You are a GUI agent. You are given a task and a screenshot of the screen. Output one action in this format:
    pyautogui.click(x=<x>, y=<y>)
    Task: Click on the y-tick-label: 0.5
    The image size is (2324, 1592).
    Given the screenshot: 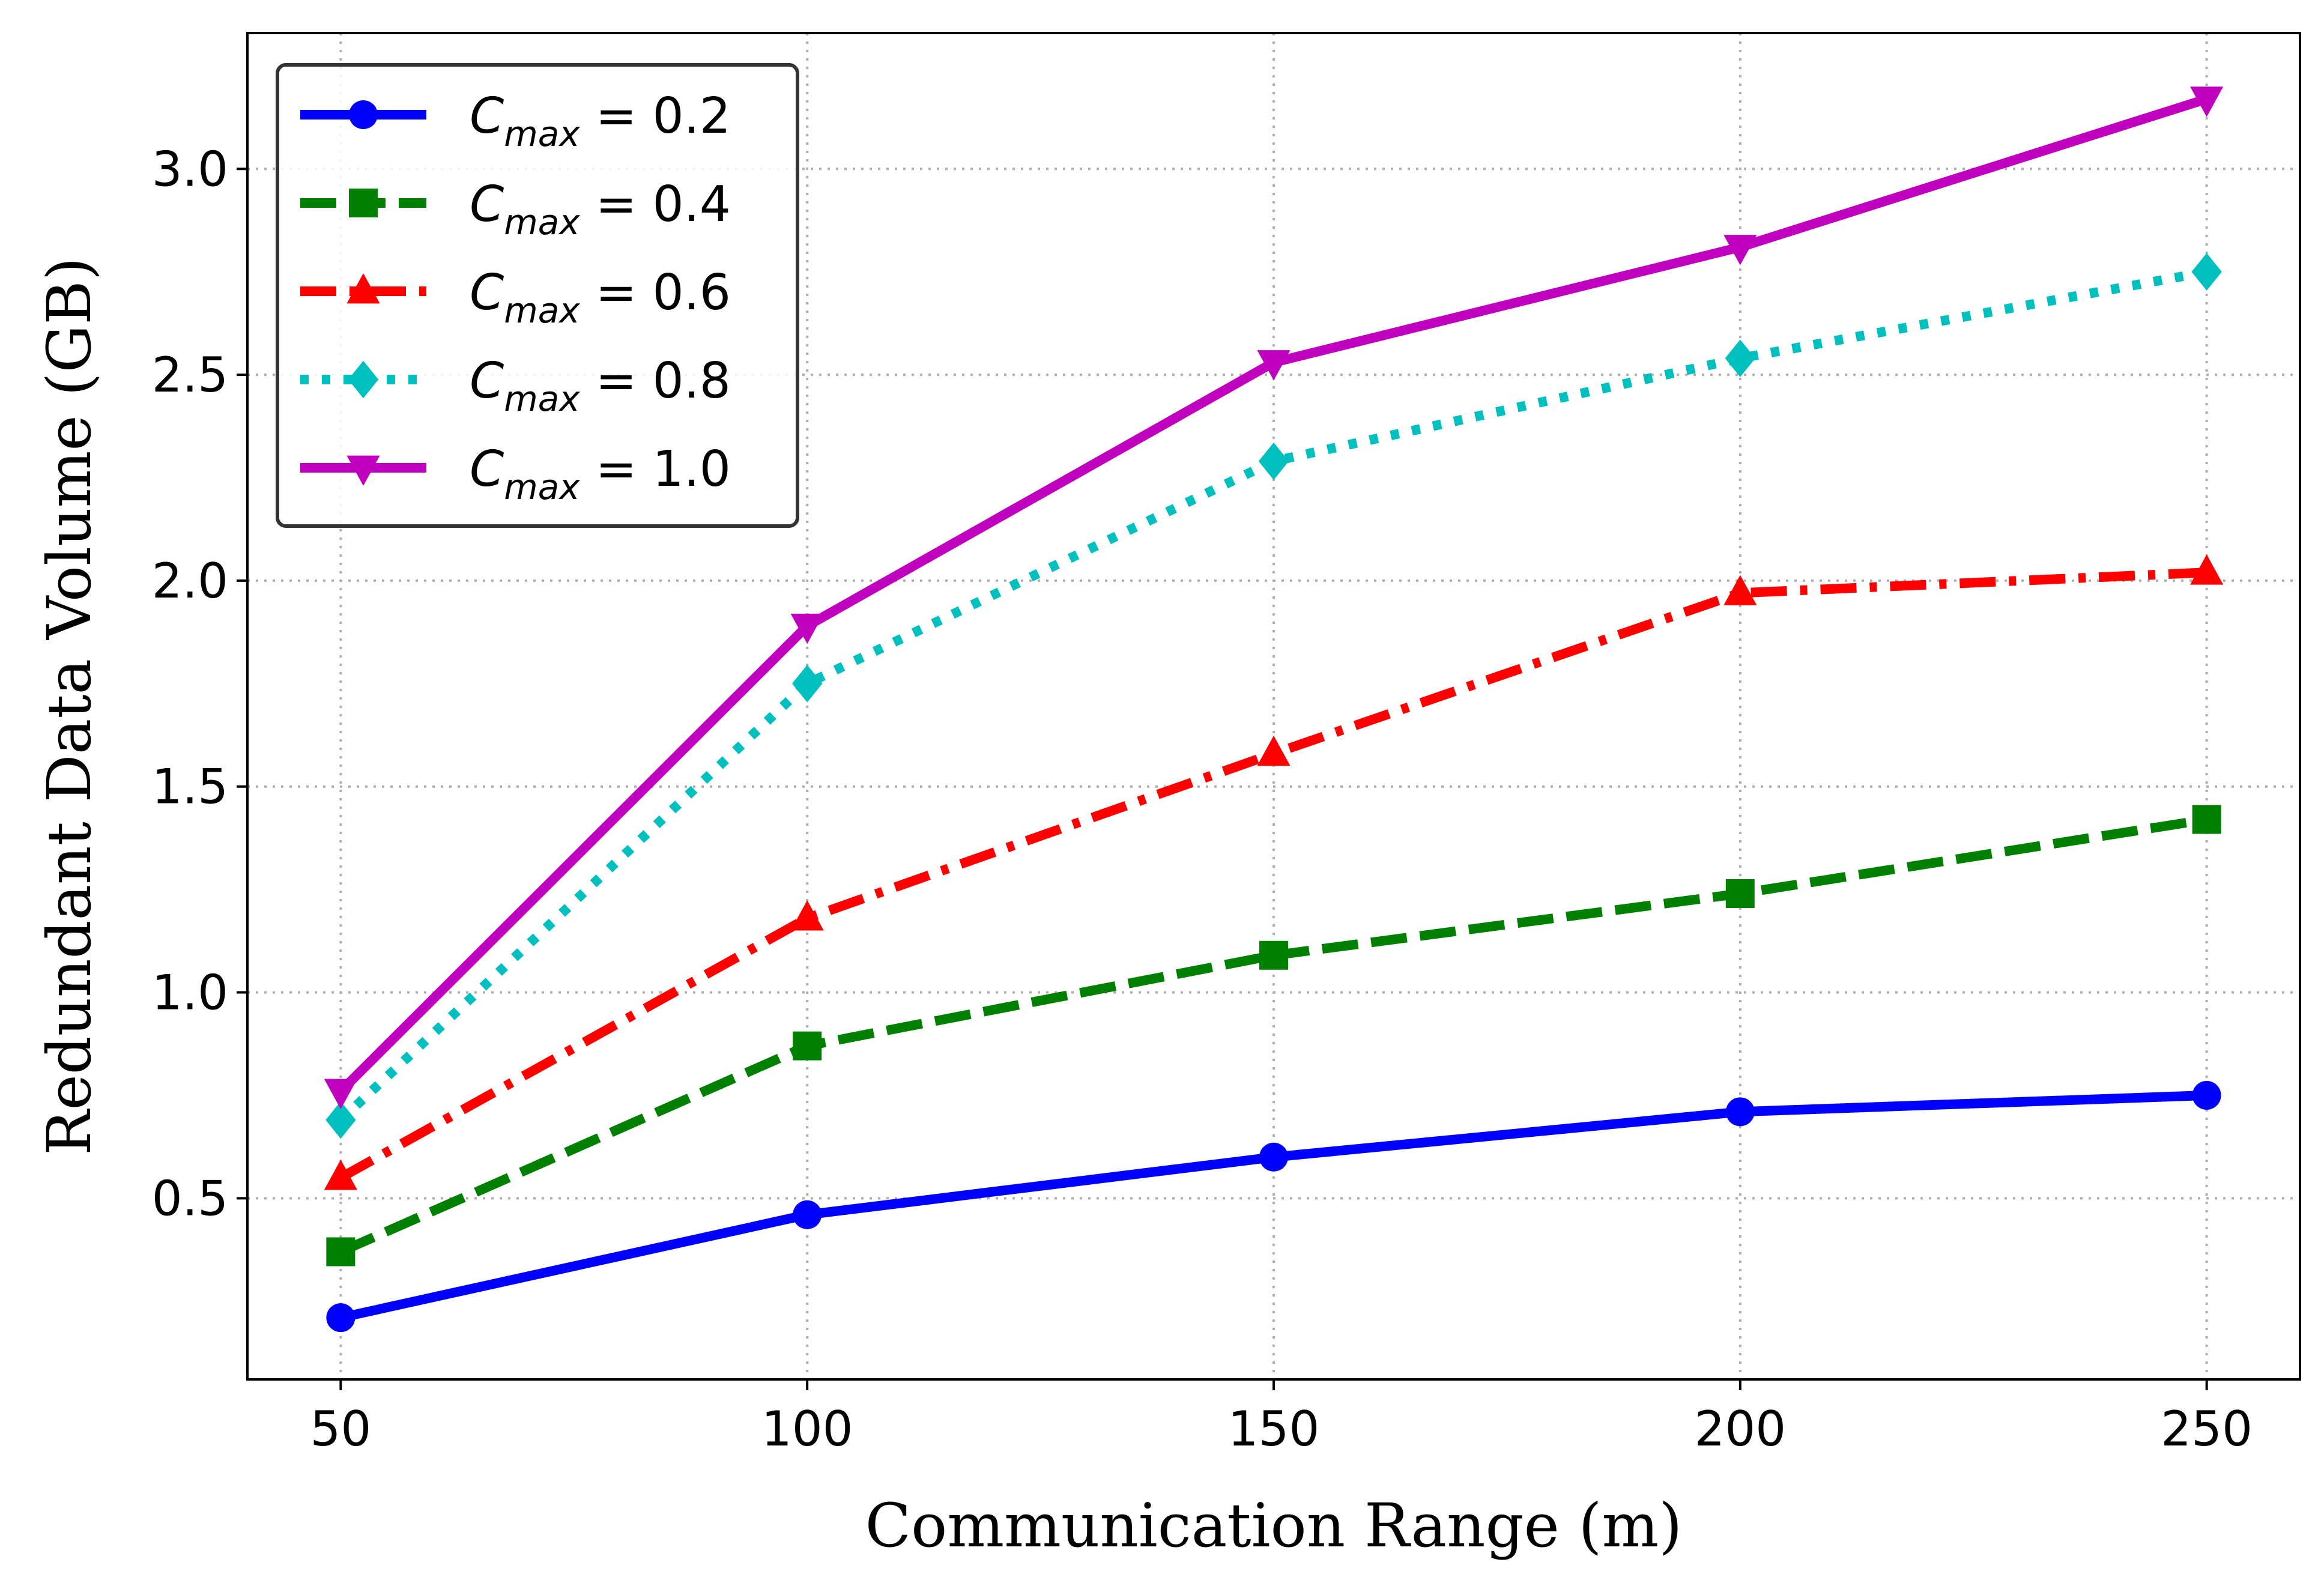 What is the action you would take?
    pyautogui.click(x=190, y=1198)
    